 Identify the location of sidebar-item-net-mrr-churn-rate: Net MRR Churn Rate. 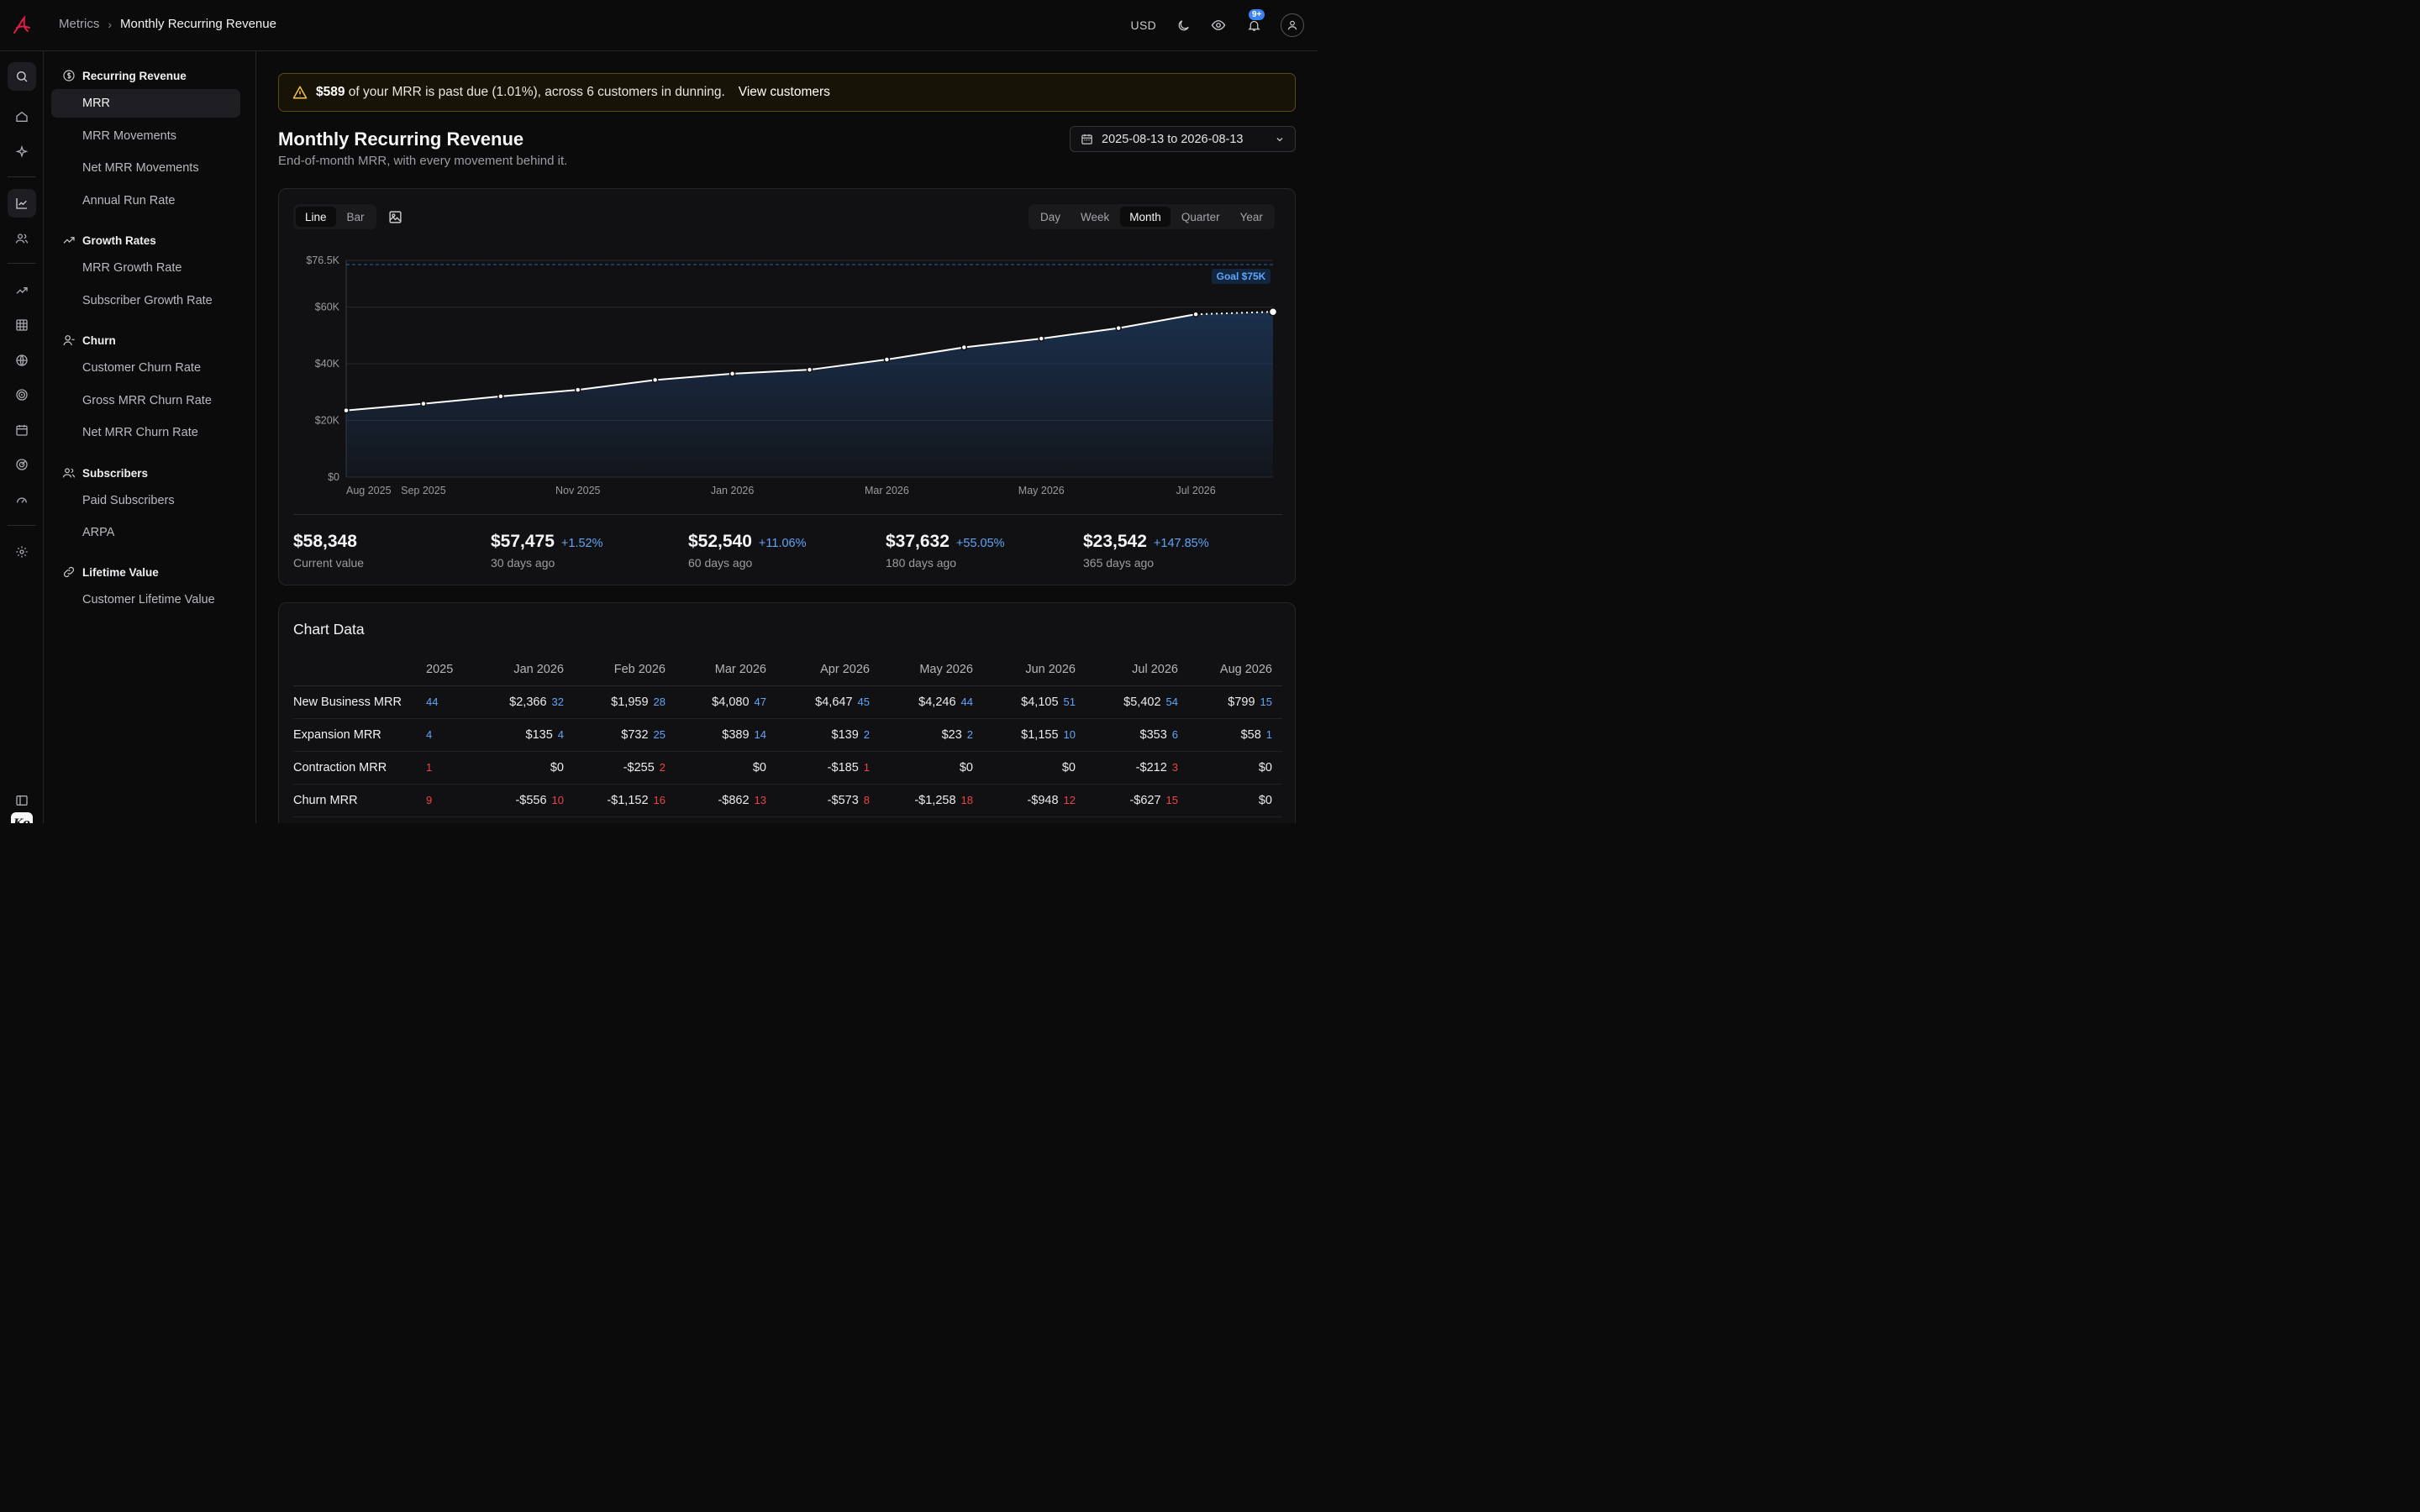
(140, 432).